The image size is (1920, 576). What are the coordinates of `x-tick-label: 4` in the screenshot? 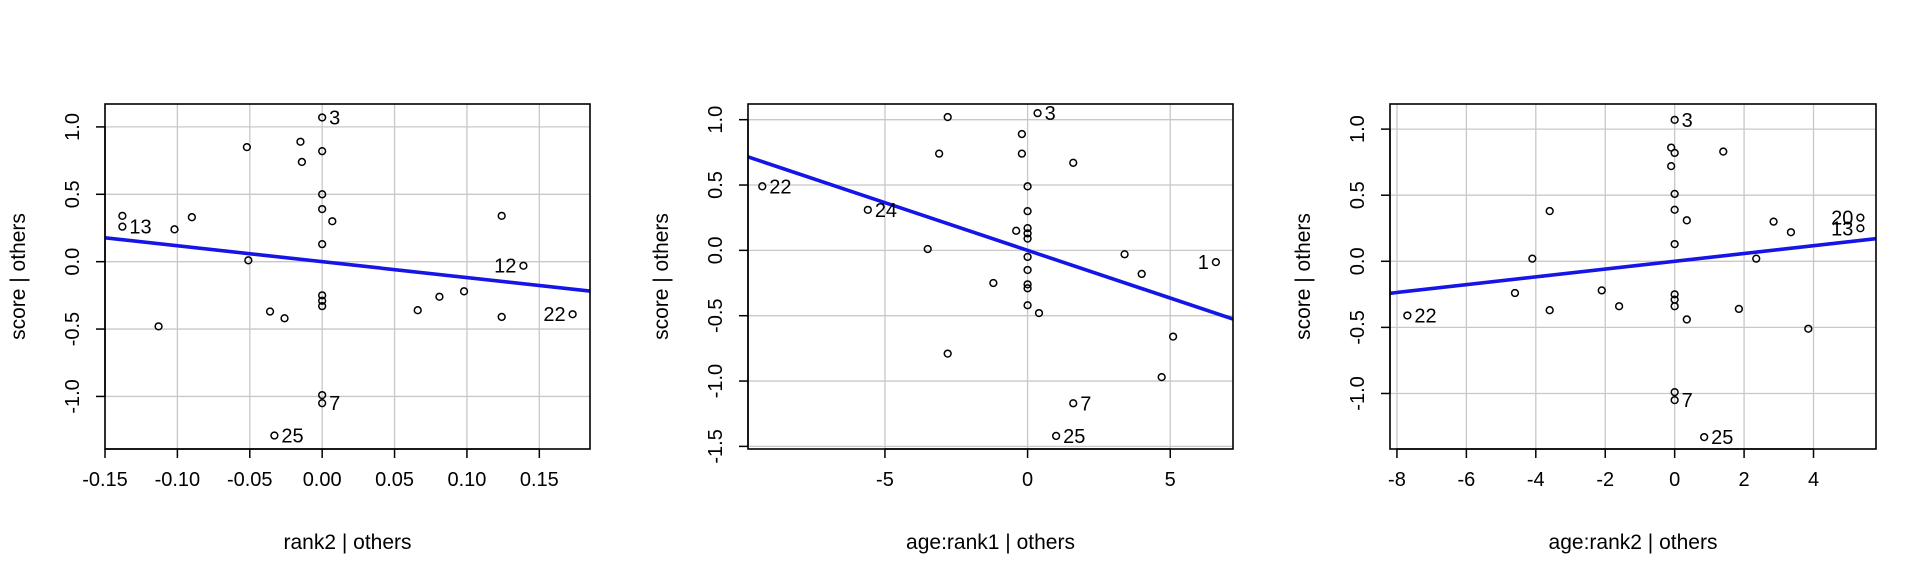 It's located at (1813, 480).